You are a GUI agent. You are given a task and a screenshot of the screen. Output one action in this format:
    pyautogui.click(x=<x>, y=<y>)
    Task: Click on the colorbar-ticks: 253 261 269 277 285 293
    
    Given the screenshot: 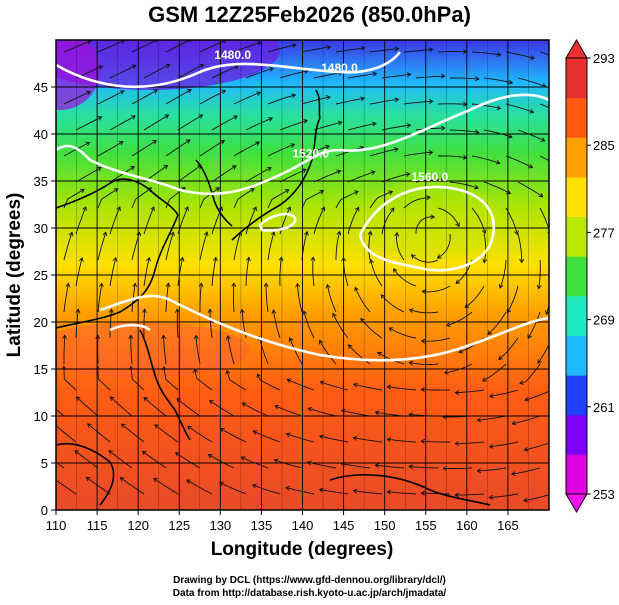 What is the action you would take?
    pyautogui.click(x=601, y=276)
    